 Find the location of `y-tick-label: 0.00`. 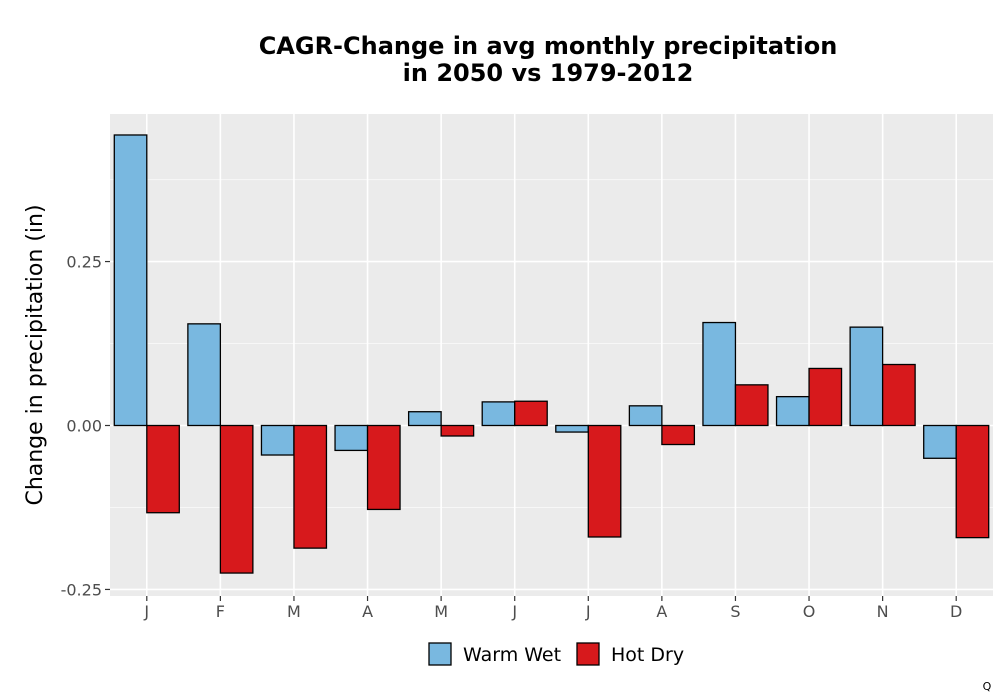

y-tick-label: 0.00 is located at coordinates (84, 425).